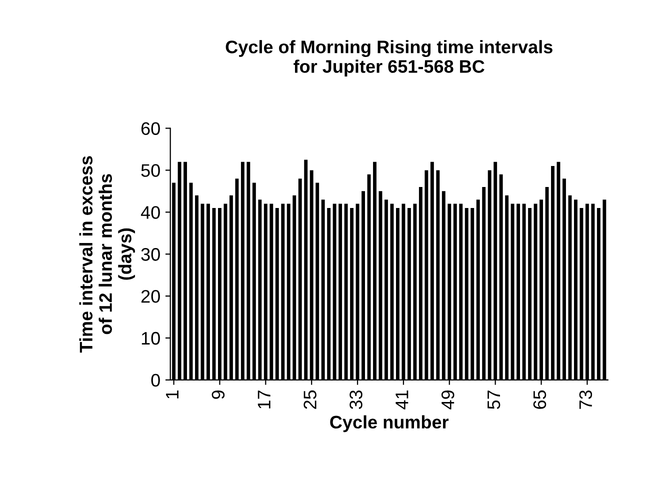  What do you see at coordinates (389, 58) in the screenshot?
I see `chart-title: Cycle of Morning Rising time intervals for Jupiter 651-568 BC` at bounding box center [389, 58].